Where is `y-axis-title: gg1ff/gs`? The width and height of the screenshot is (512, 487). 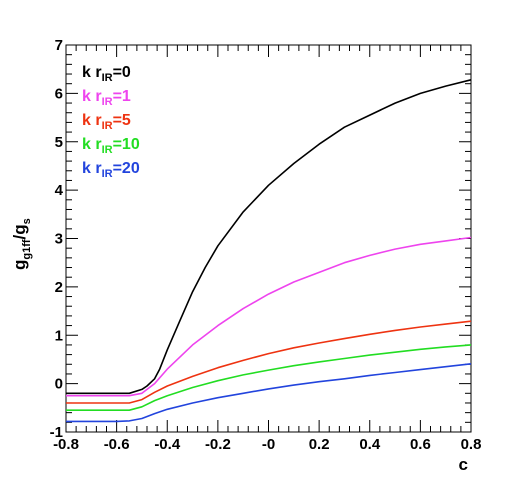
y-axis-title: gg1ff/gs is located at coordinates (21, 244).